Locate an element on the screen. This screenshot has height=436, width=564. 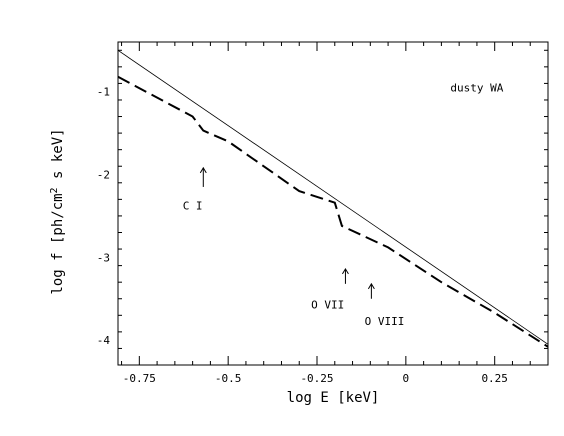
y-axis-label-suffix: s keV] is located at coordinates (58, 157).